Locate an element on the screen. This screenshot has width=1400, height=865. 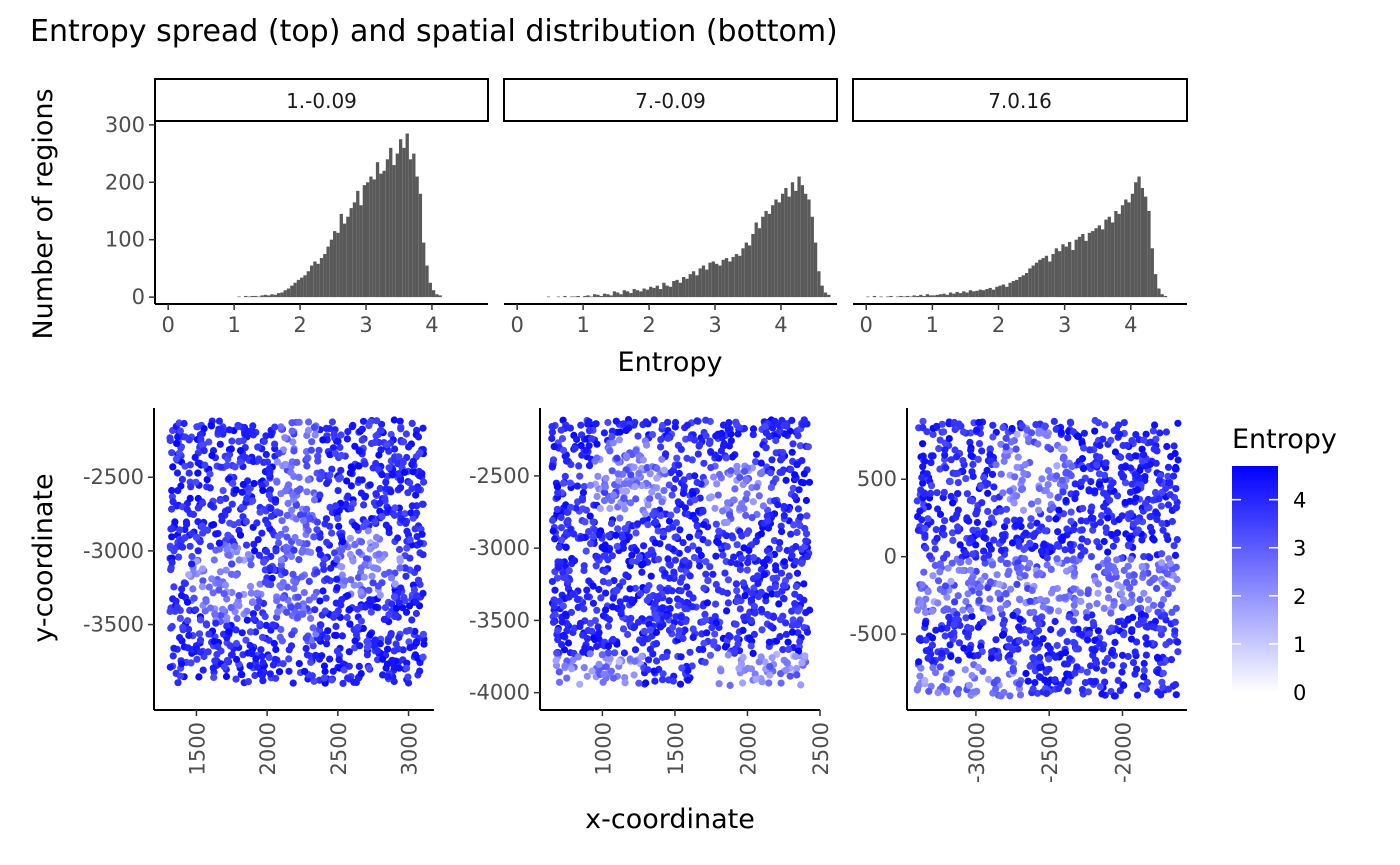
facet-strip-label: 7.-0.09 is located at coordinates (670, 101).